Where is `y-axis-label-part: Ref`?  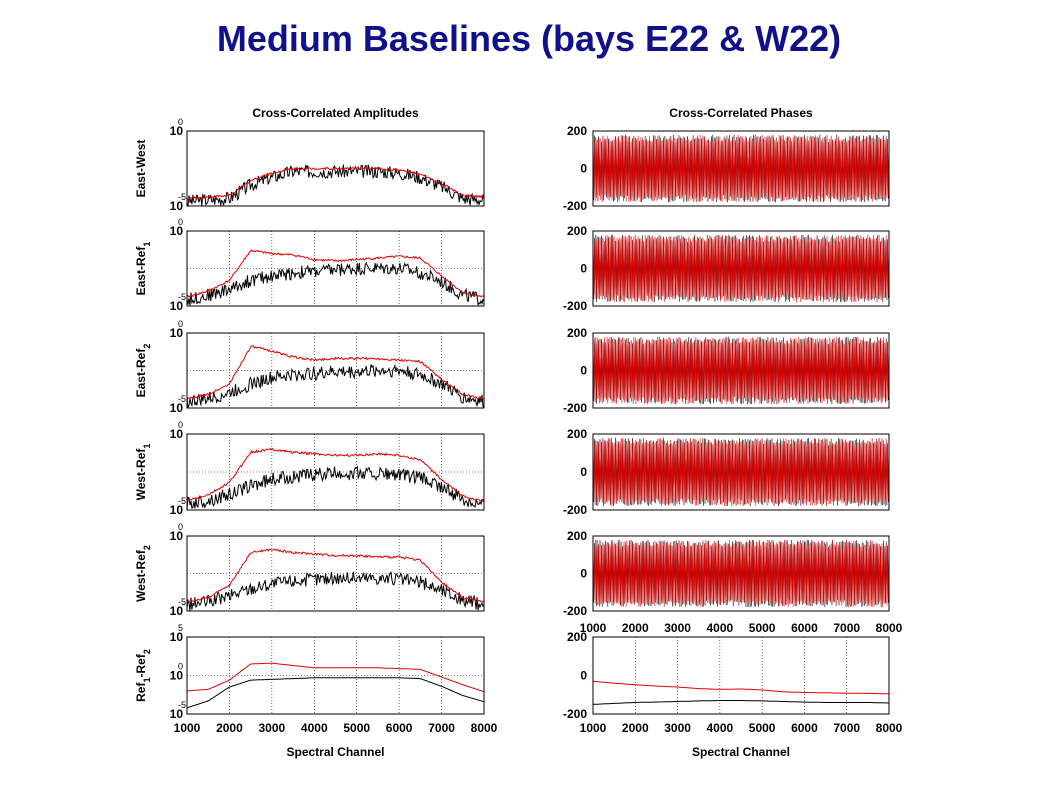 y-axis-label-part: Ref is located at coordinates (141, 692).